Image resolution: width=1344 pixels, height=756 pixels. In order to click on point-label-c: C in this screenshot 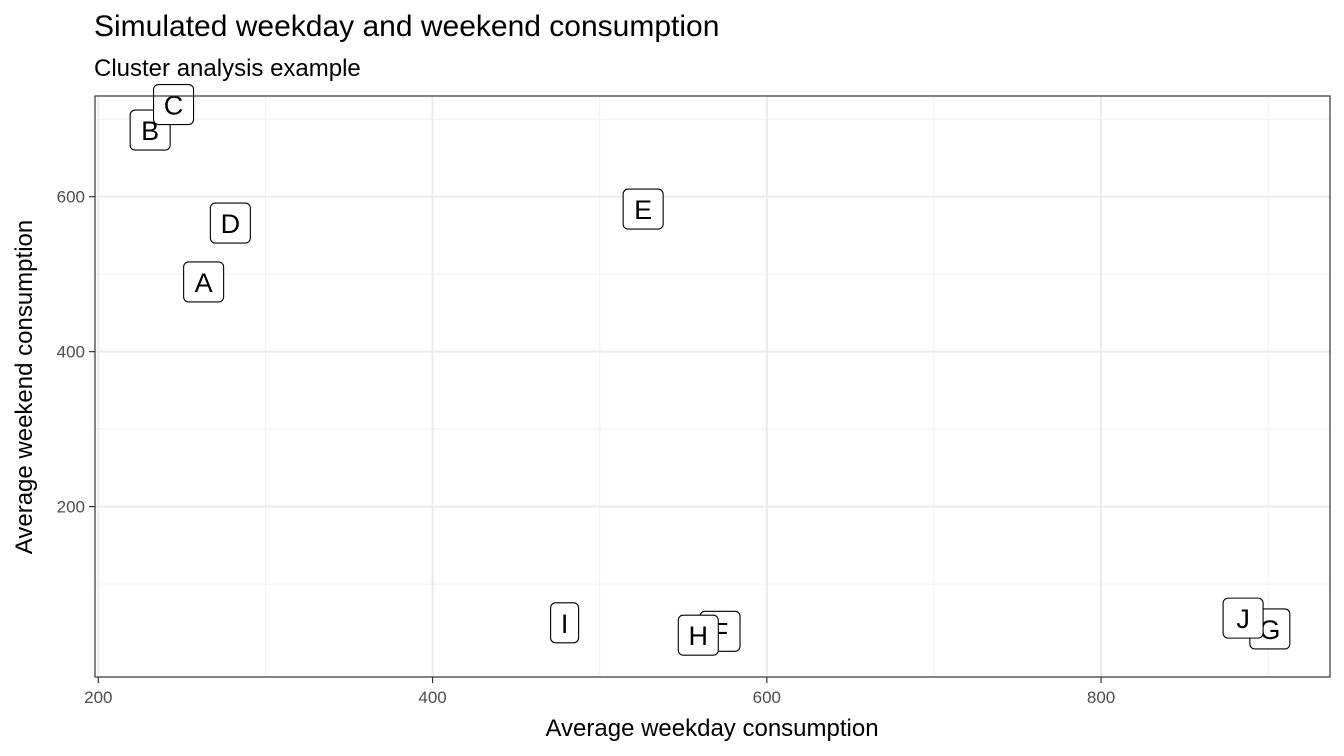, I will do `click(173, 104)`.